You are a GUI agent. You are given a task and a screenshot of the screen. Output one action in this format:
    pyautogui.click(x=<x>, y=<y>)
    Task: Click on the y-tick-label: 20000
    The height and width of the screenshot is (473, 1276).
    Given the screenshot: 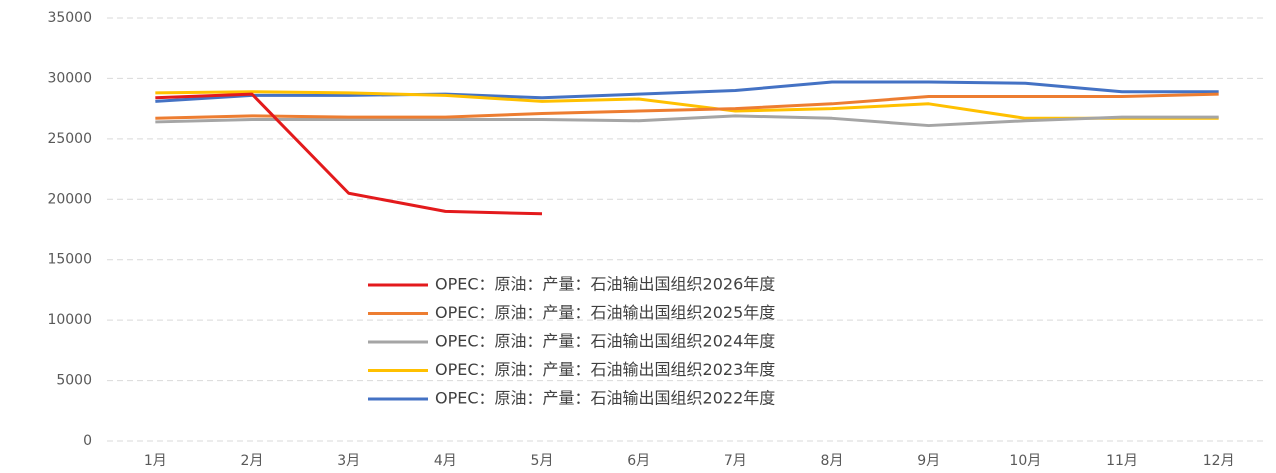 What is the action you would take?
    pyautogui.click(x=69, y=199)
    